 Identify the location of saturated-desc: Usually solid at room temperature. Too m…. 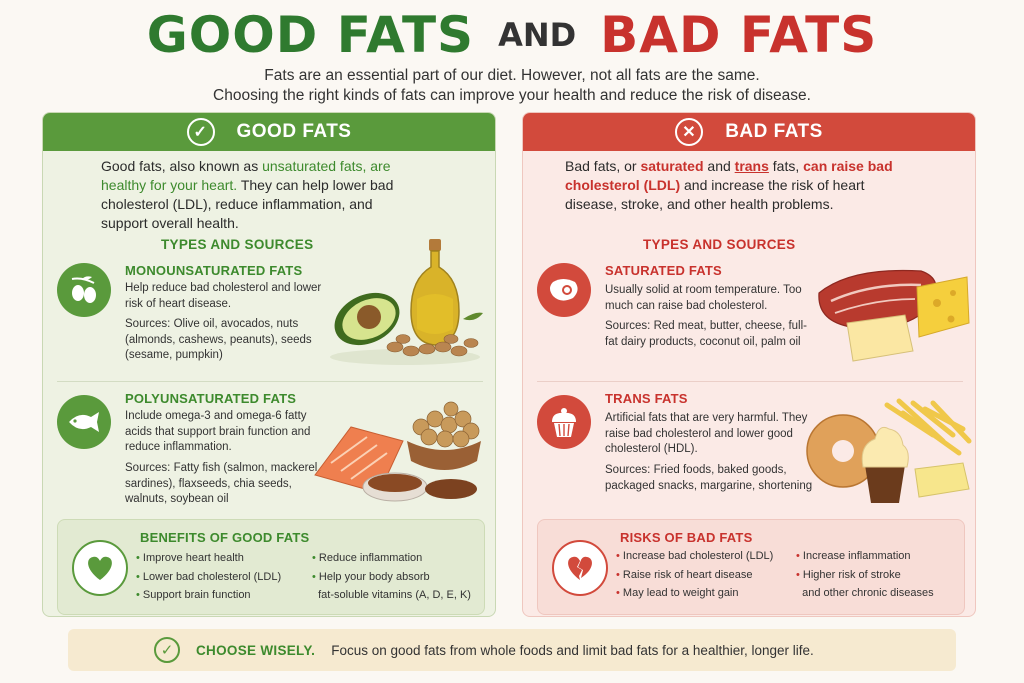
(703, 298).